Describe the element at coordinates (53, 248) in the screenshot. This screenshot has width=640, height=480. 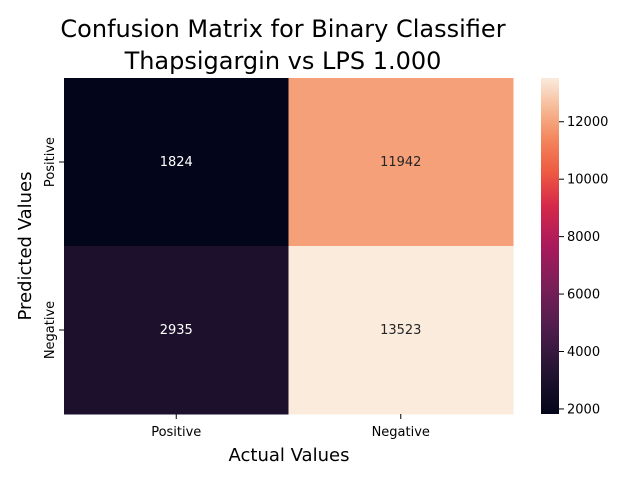
I see `y-axis-ticks: Positive Negative` at that location.